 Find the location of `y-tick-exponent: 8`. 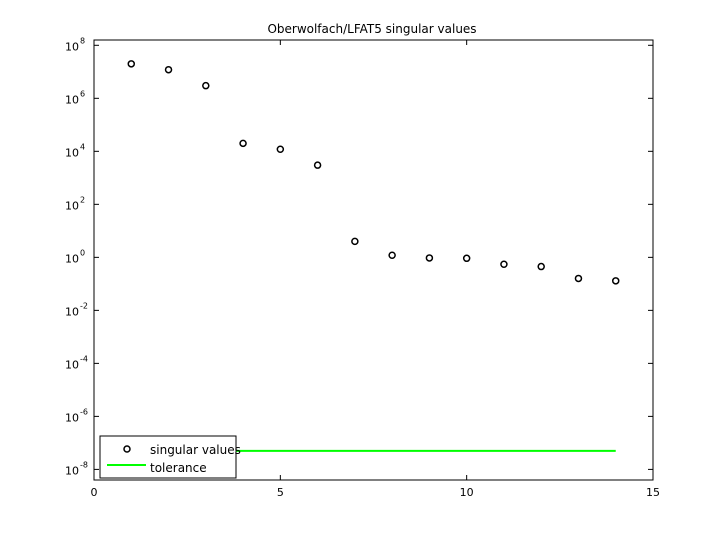

y-tick-exponent: 8 is located at coordinates (82, 40).